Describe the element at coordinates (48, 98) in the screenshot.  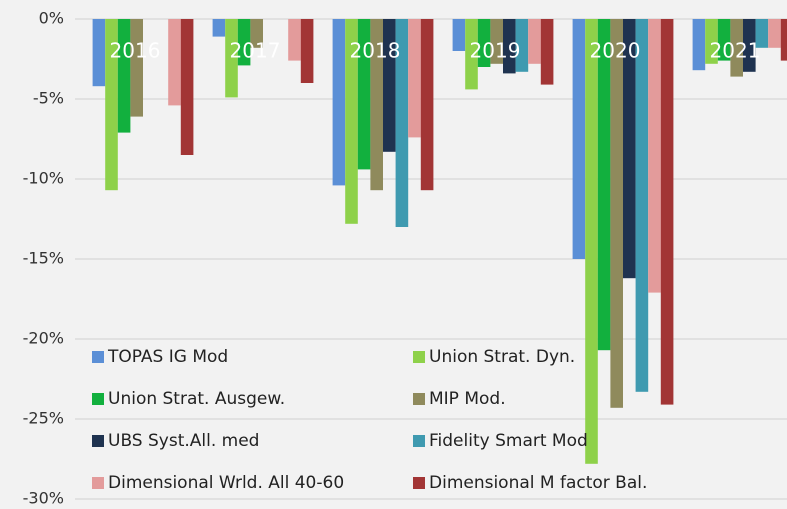
I see `y-tick-label: -5%` at that location.